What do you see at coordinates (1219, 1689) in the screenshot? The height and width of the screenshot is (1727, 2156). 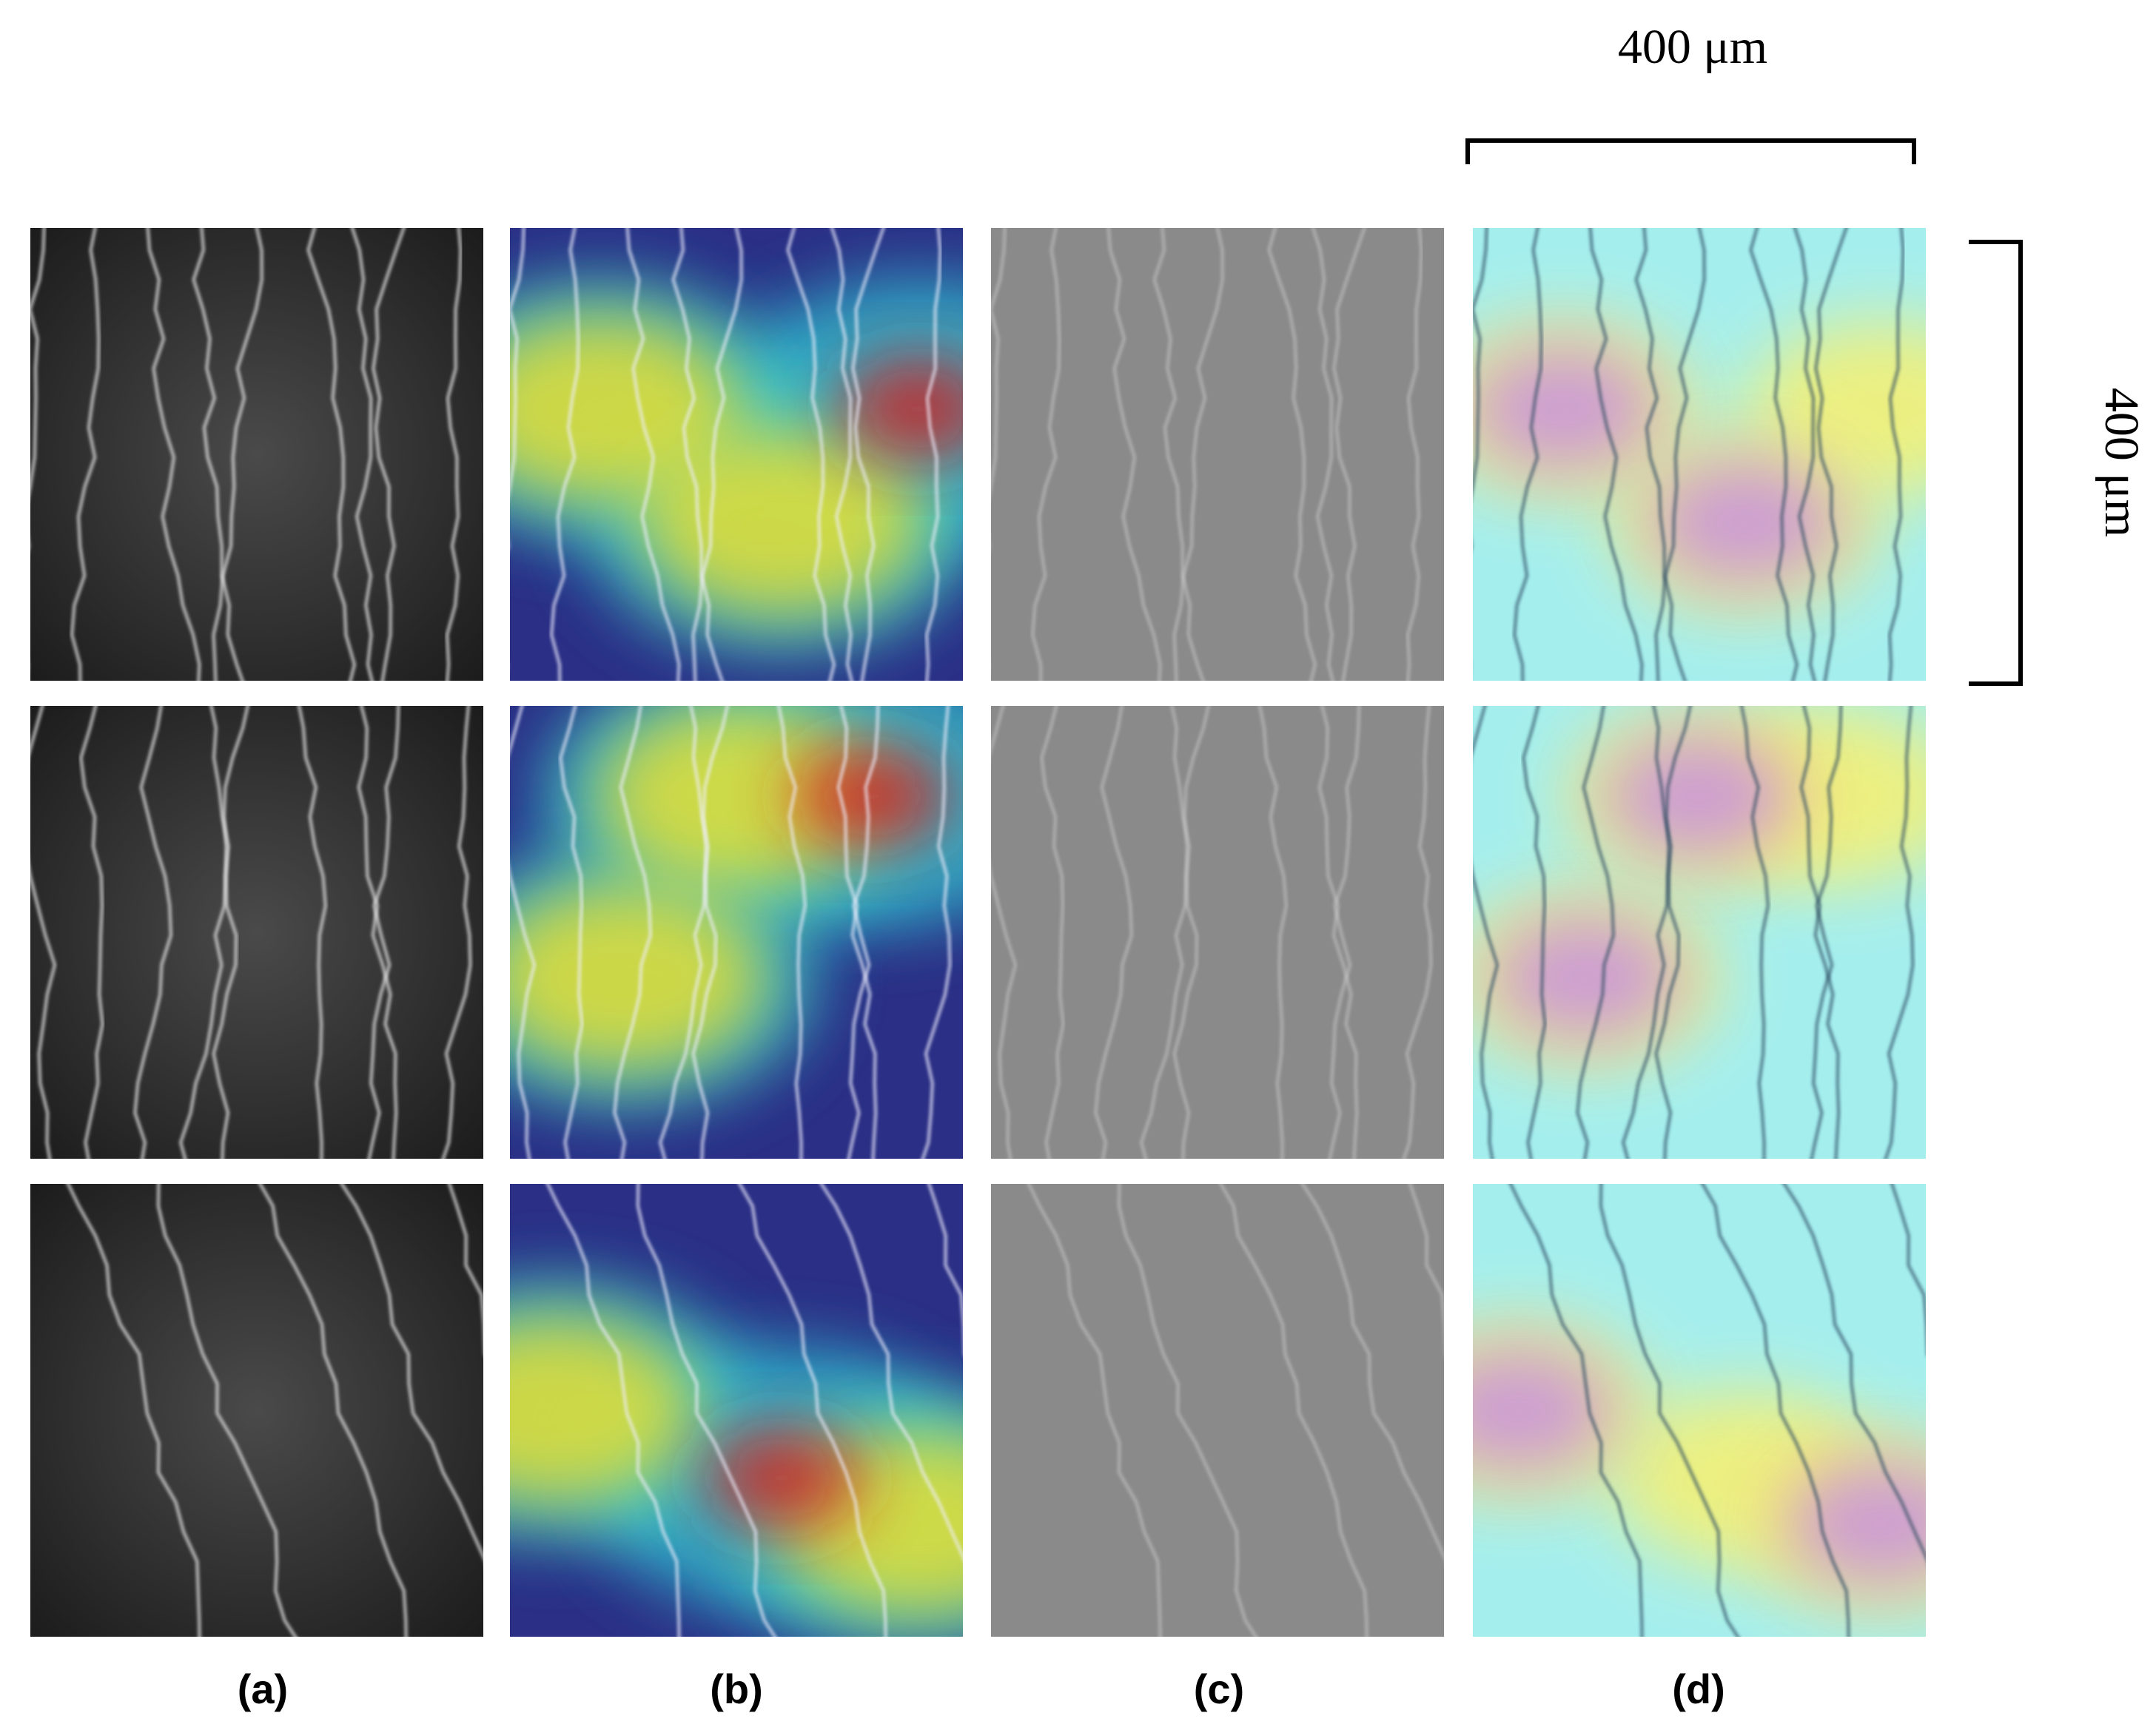 I see `column-label: (c)` at bounding box center [1219, 1689].